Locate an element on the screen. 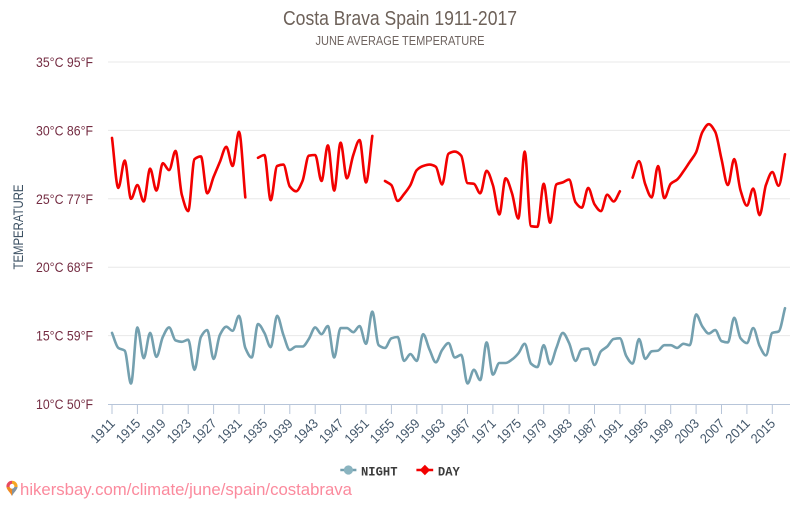 The image size is (800, 505). svg-text: JUNE AVERAGE TEMPERATURE is located at coordinates (400, 40).